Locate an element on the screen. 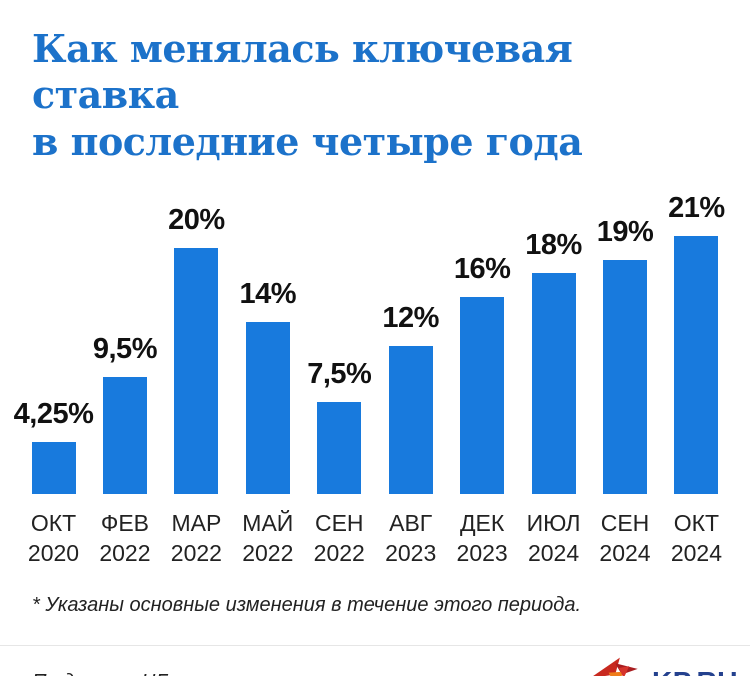  bar-value-label: 9,5% is located at coordinates (125, 349).